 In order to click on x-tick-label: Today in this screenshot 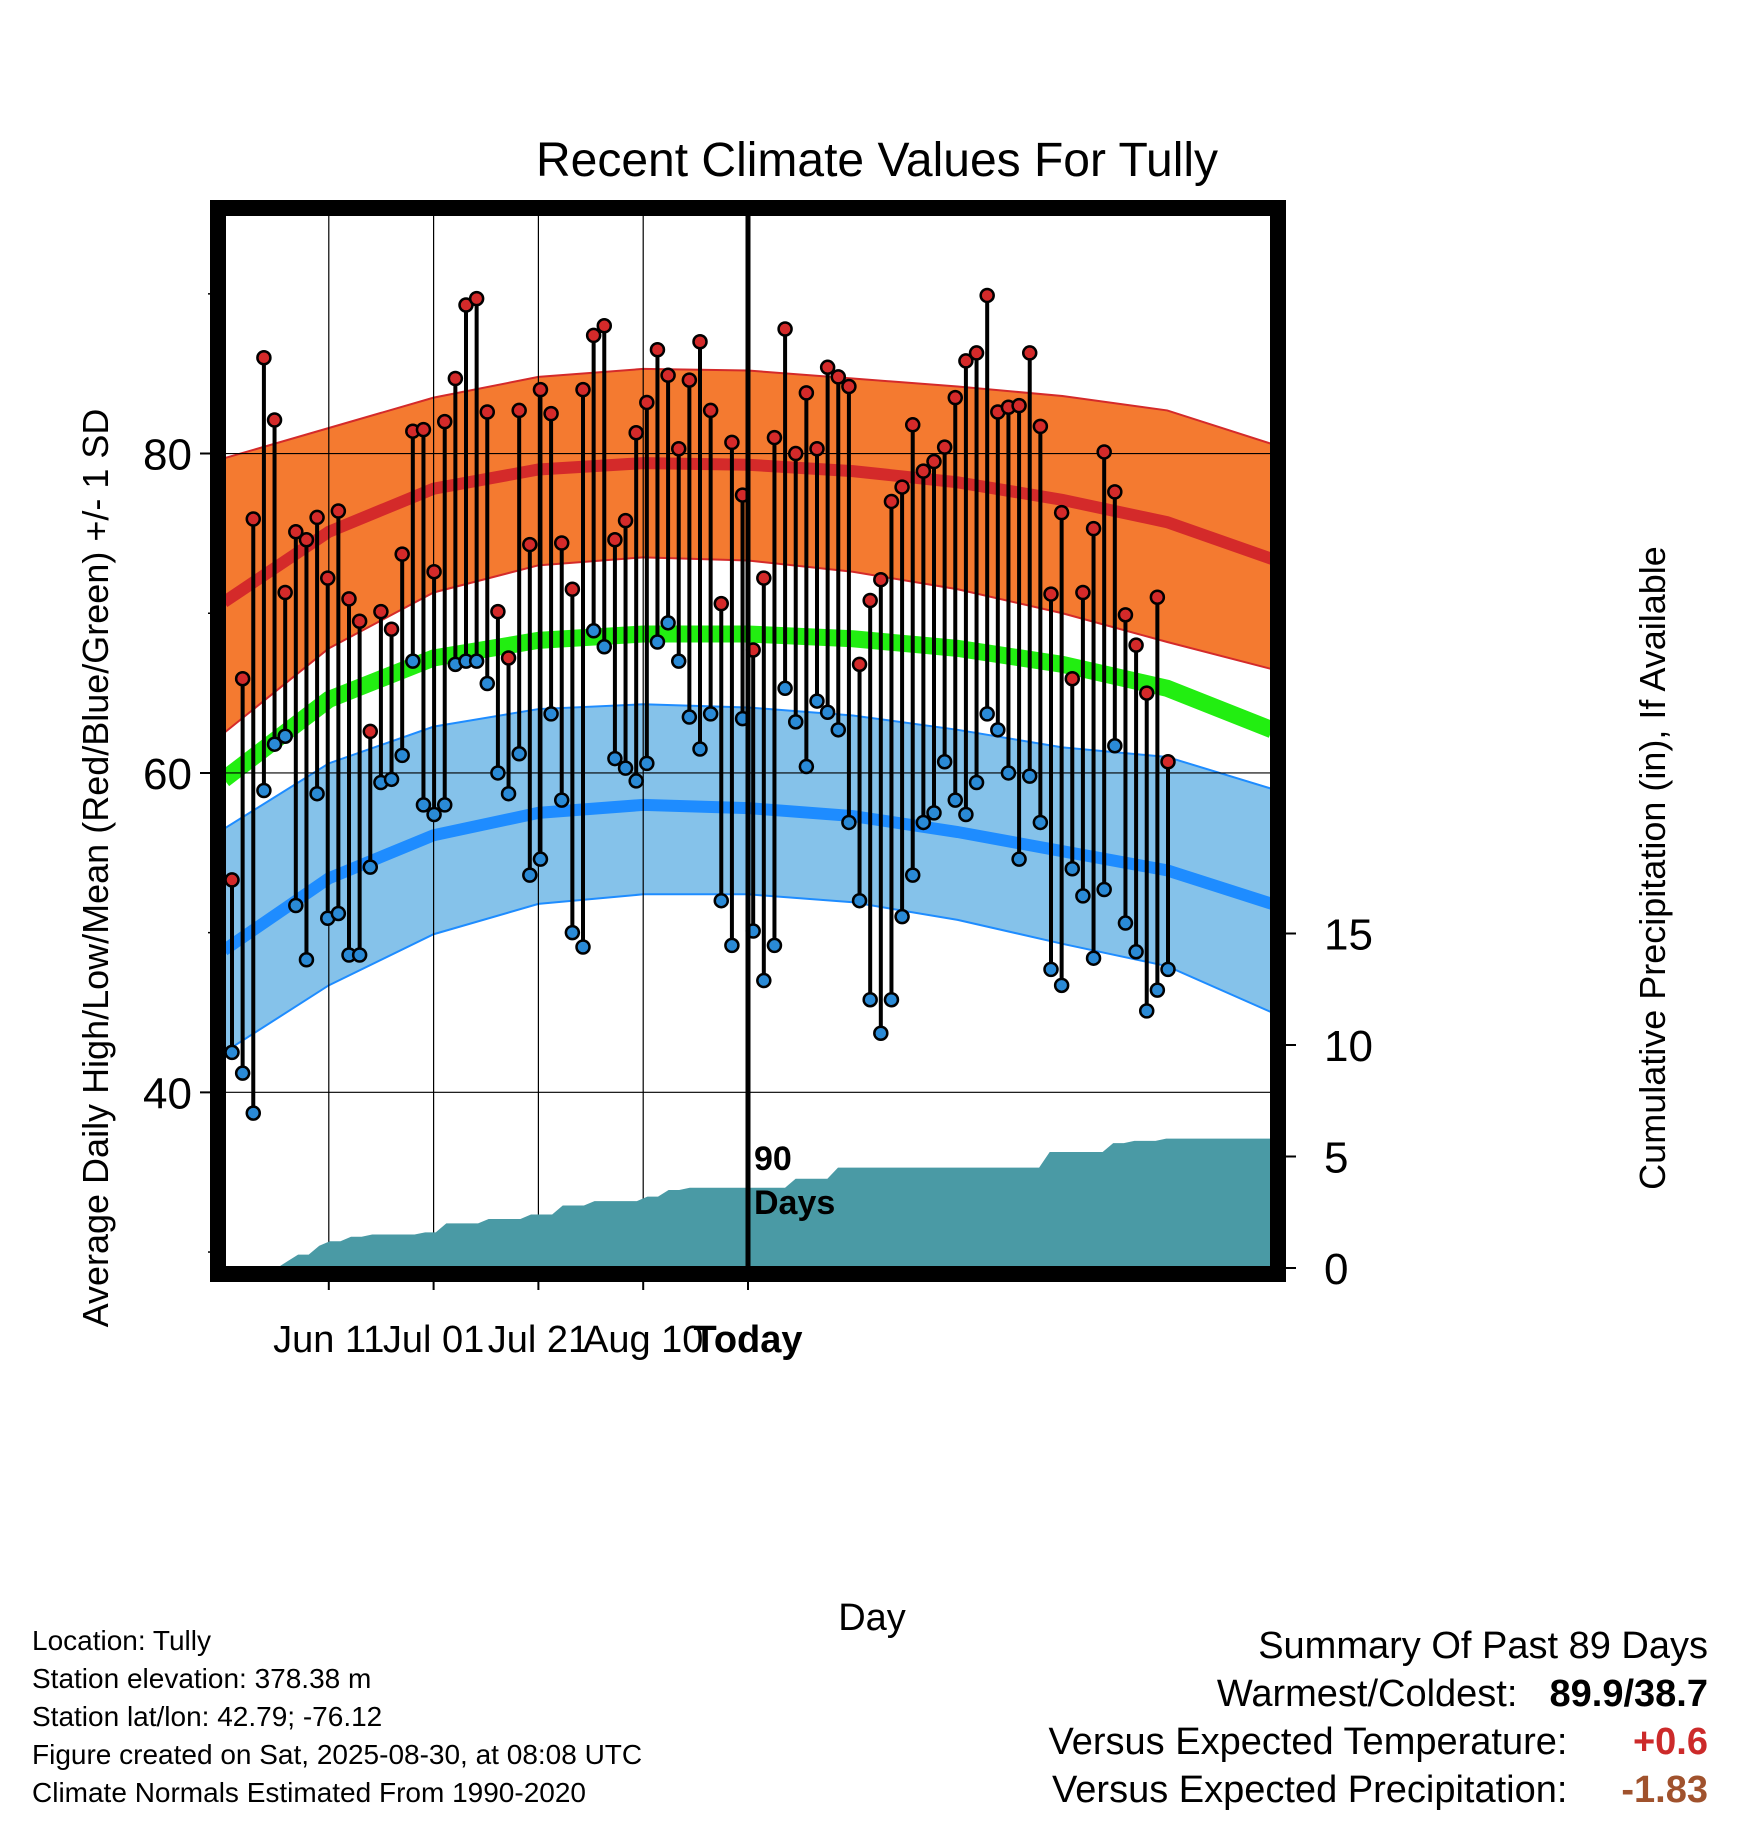, I will do `click(747, 1340)`.